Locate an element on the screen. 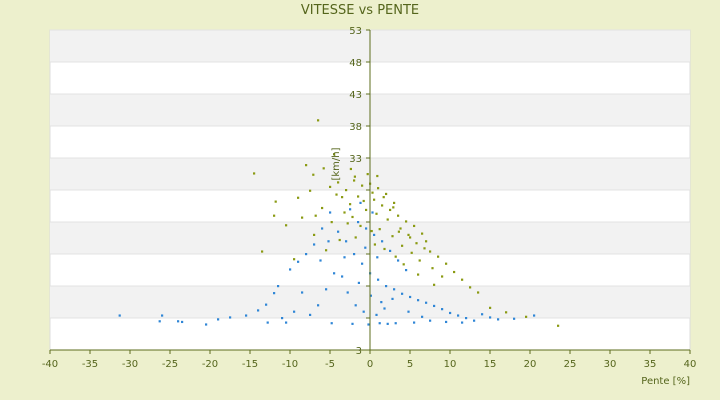  x-tick-label: -5 is located at coordinates (330, 364).